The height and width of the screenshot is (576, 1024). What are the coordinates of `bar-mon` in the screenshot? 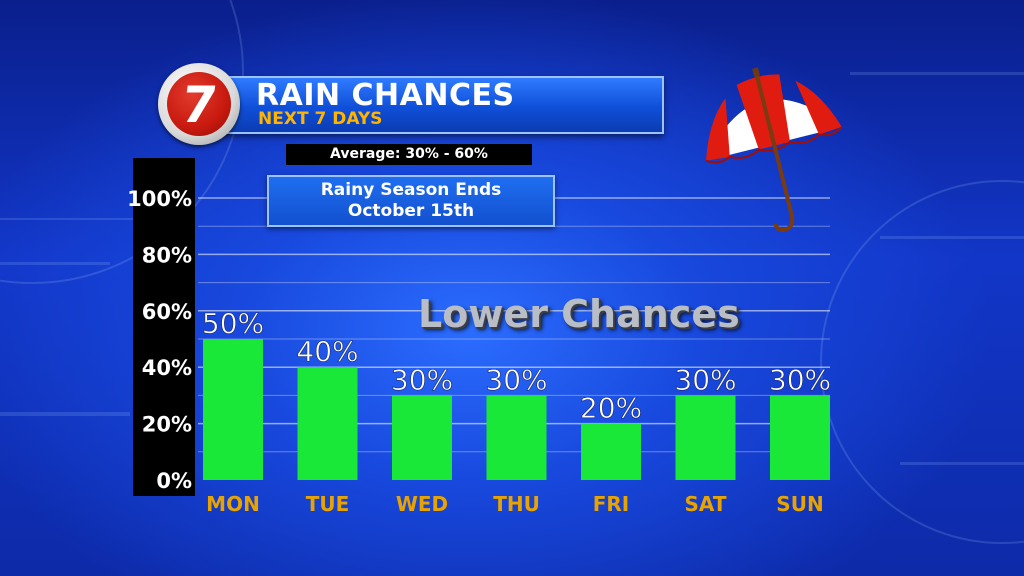 It's located at (233, 409).